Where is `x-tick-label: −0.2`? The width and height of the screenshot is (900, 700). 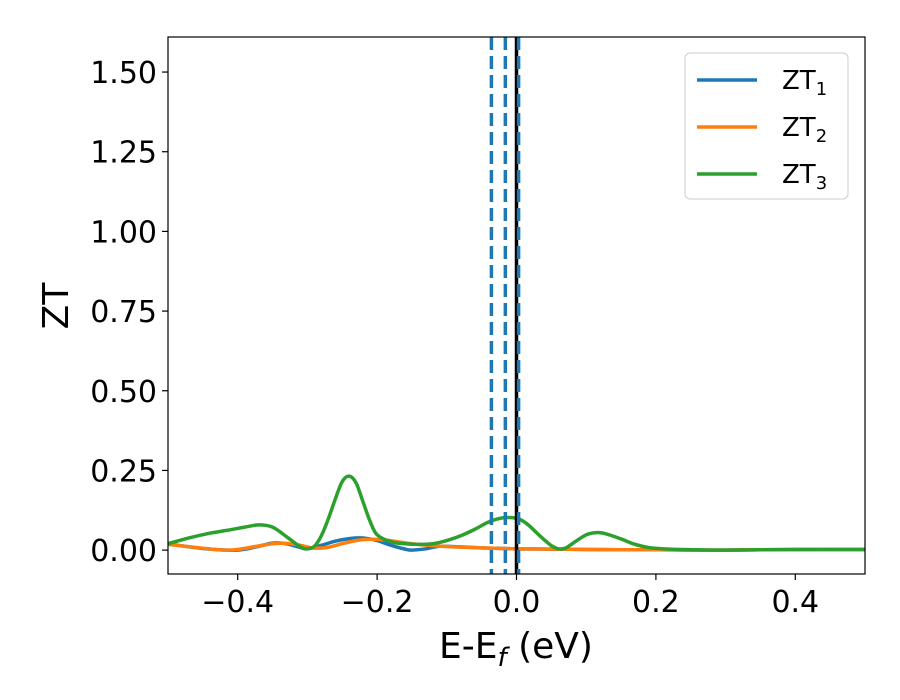
x-tick-label: −0.2 is located at coordinates (377, 602).